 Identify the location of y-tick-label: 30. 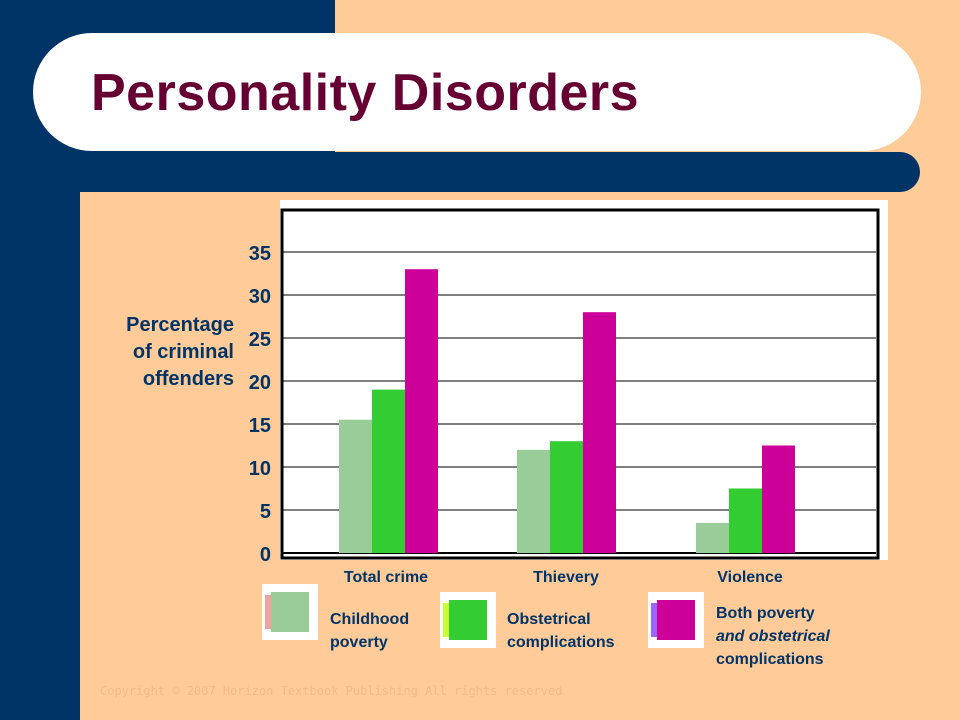
(260, 297).